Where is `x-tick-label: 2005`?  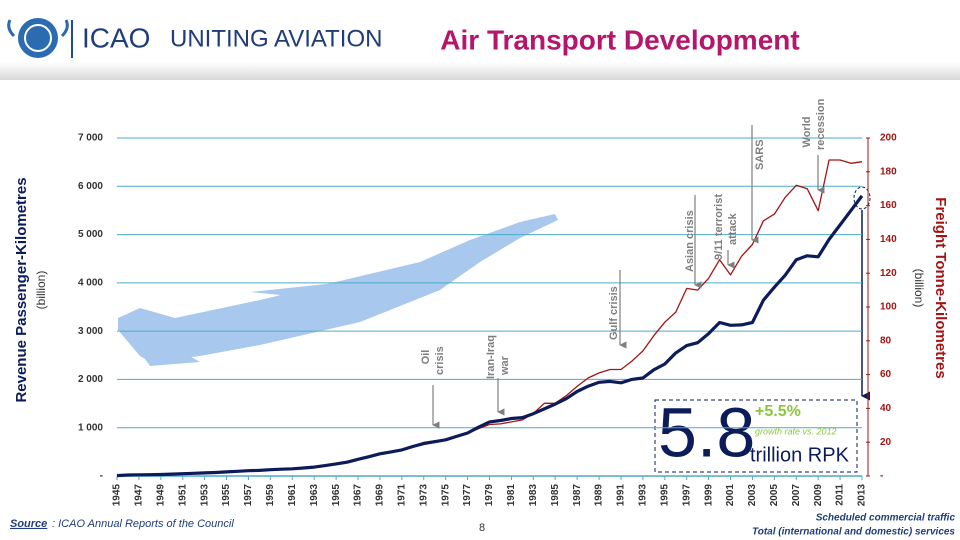
x-tick-label: 2005 is located at coordinates (774, 495).